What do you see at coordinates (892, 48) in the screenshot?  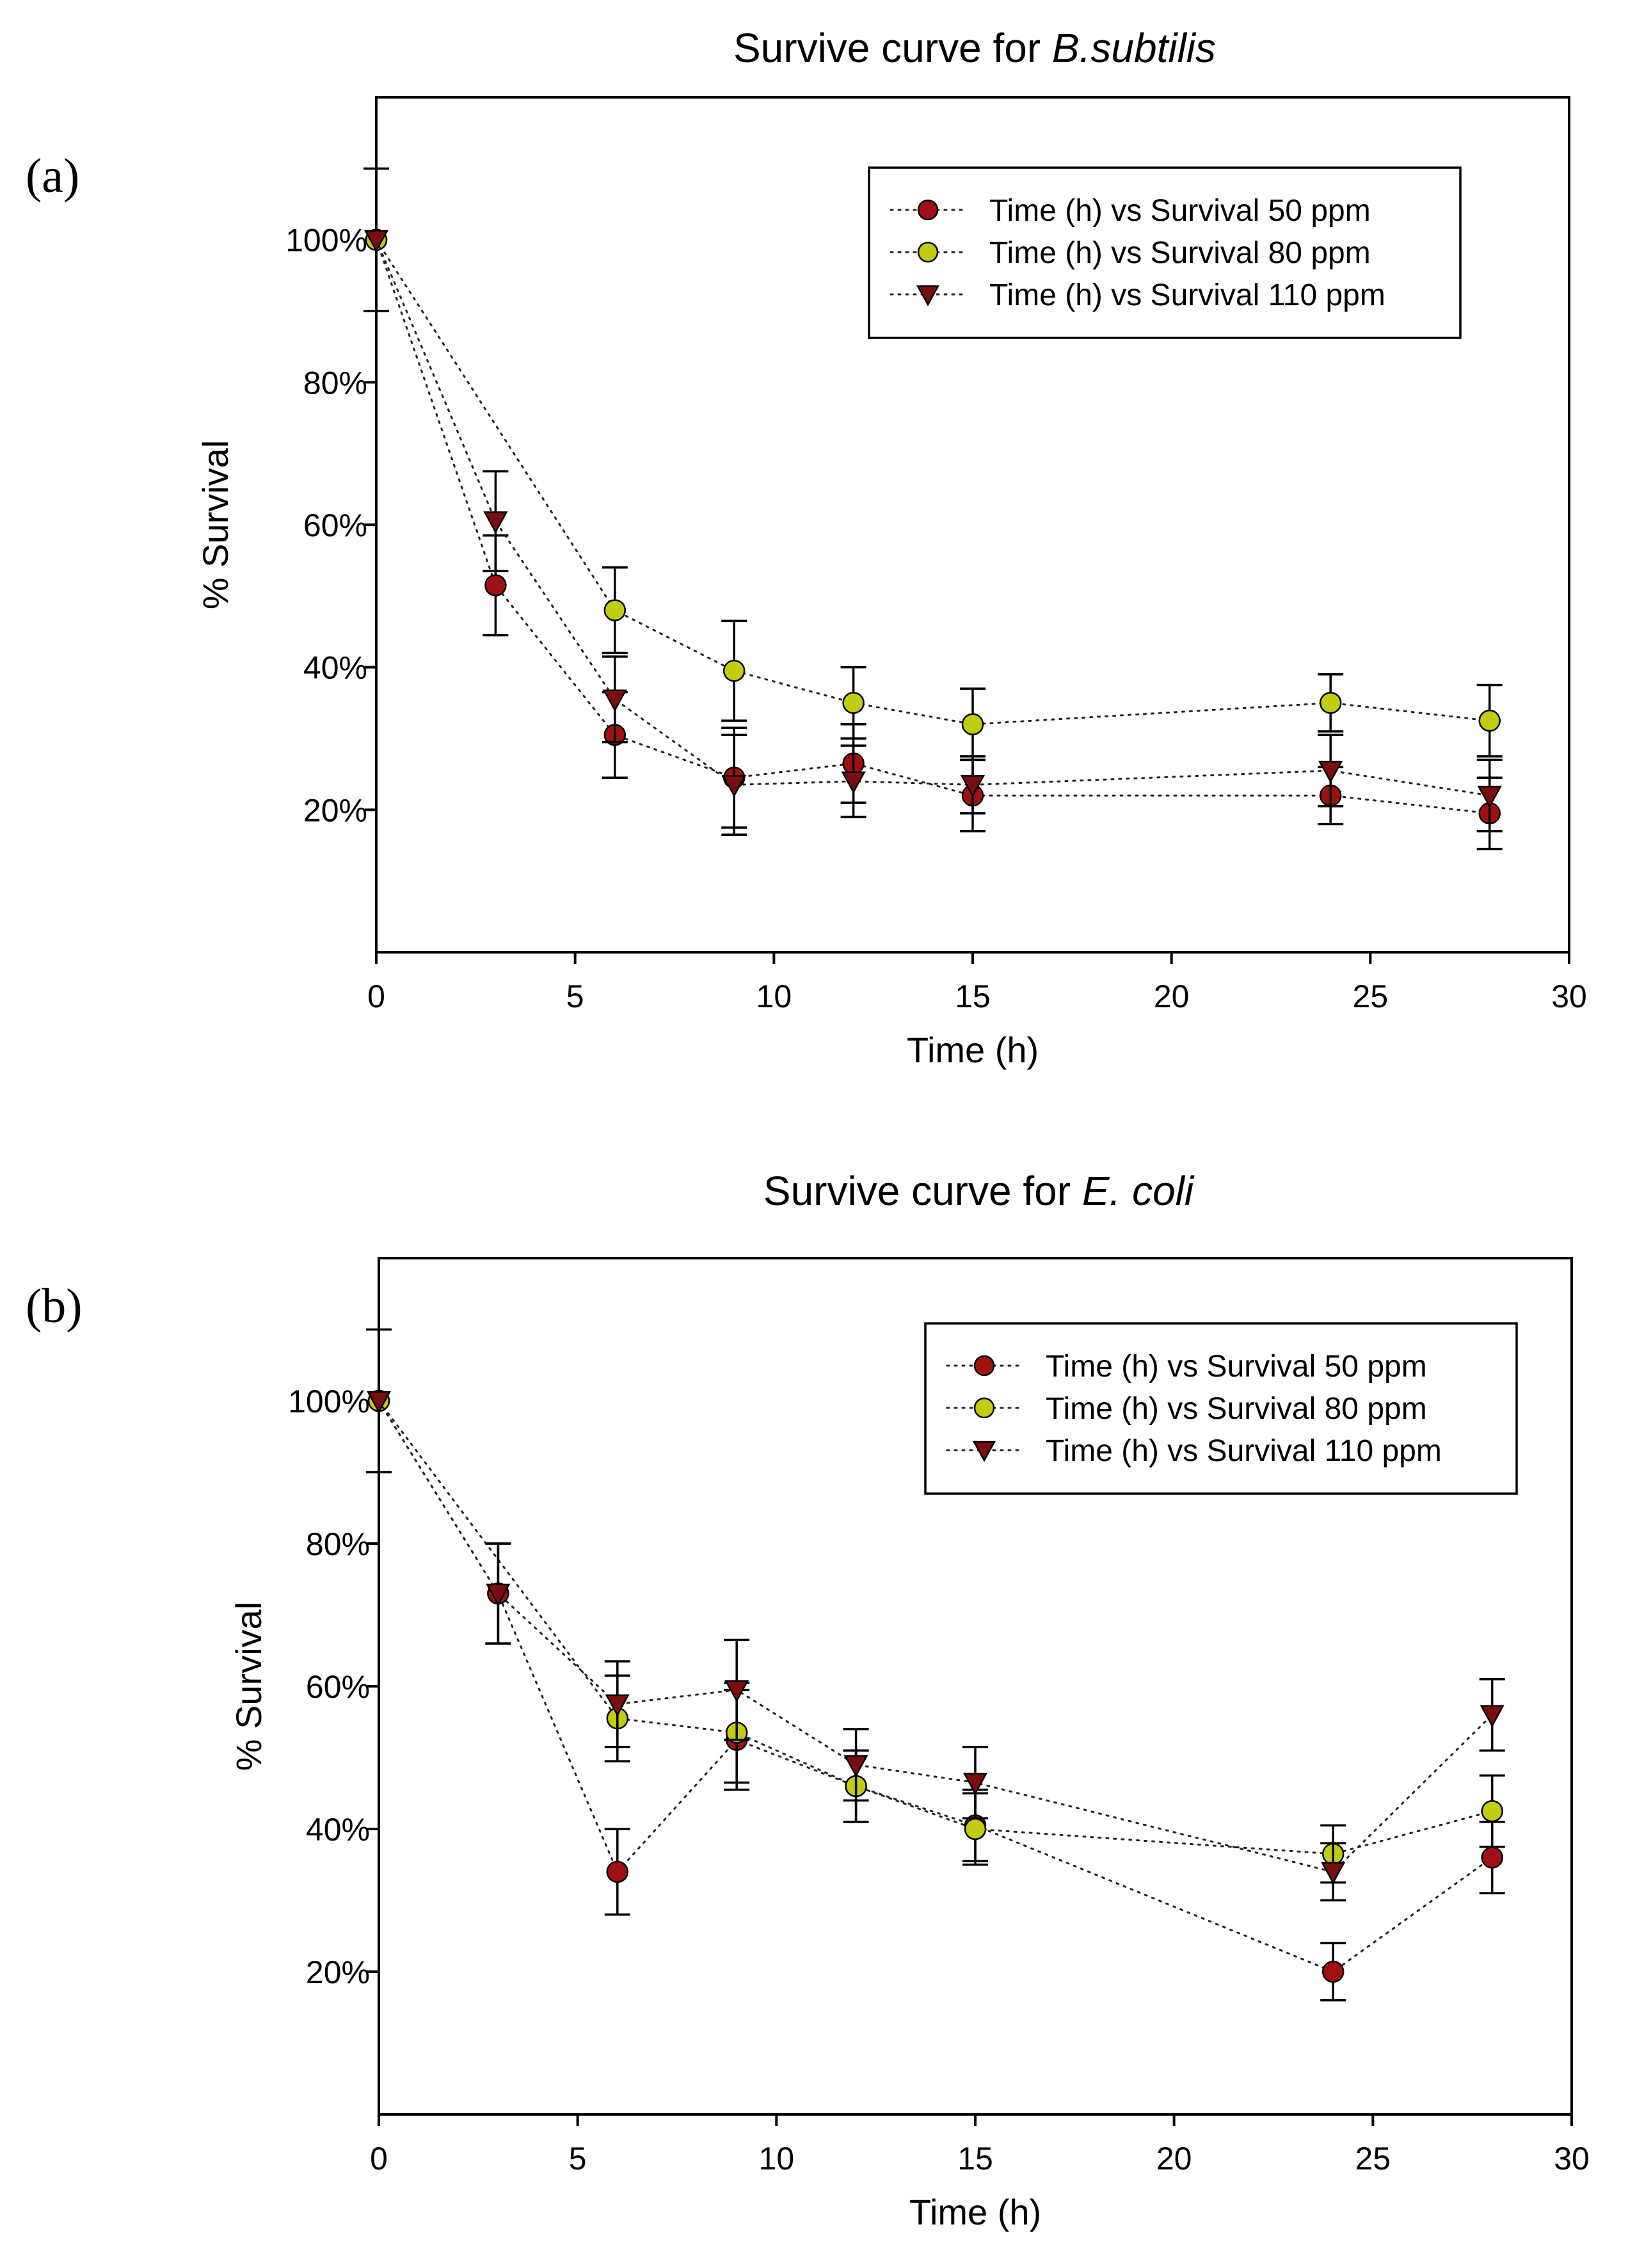 I see `chart-title-a-prefix: Survive curve for` at bounding box center [892, 48].